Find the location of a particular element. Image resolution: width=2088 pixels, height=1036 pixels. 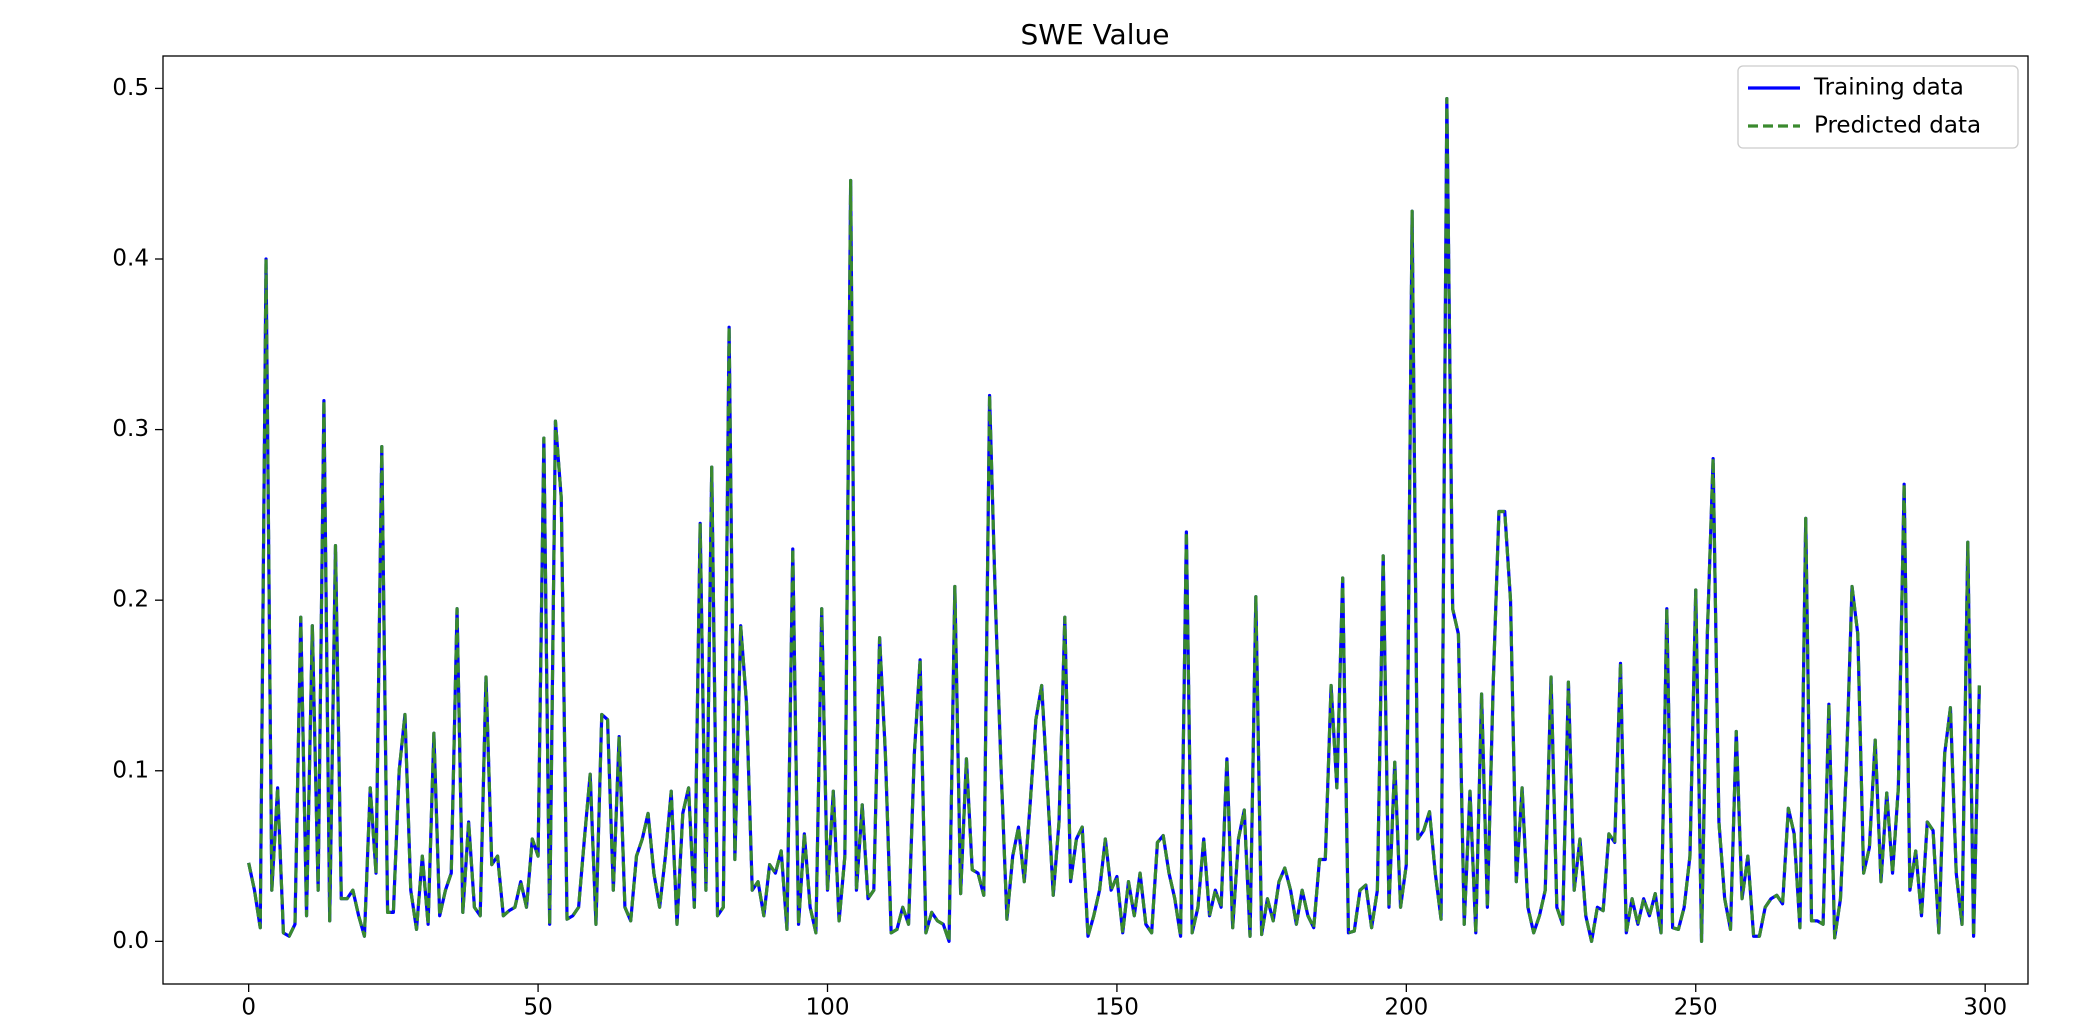

x-tick-label: 250 is located at coordinates (1696, 1008).